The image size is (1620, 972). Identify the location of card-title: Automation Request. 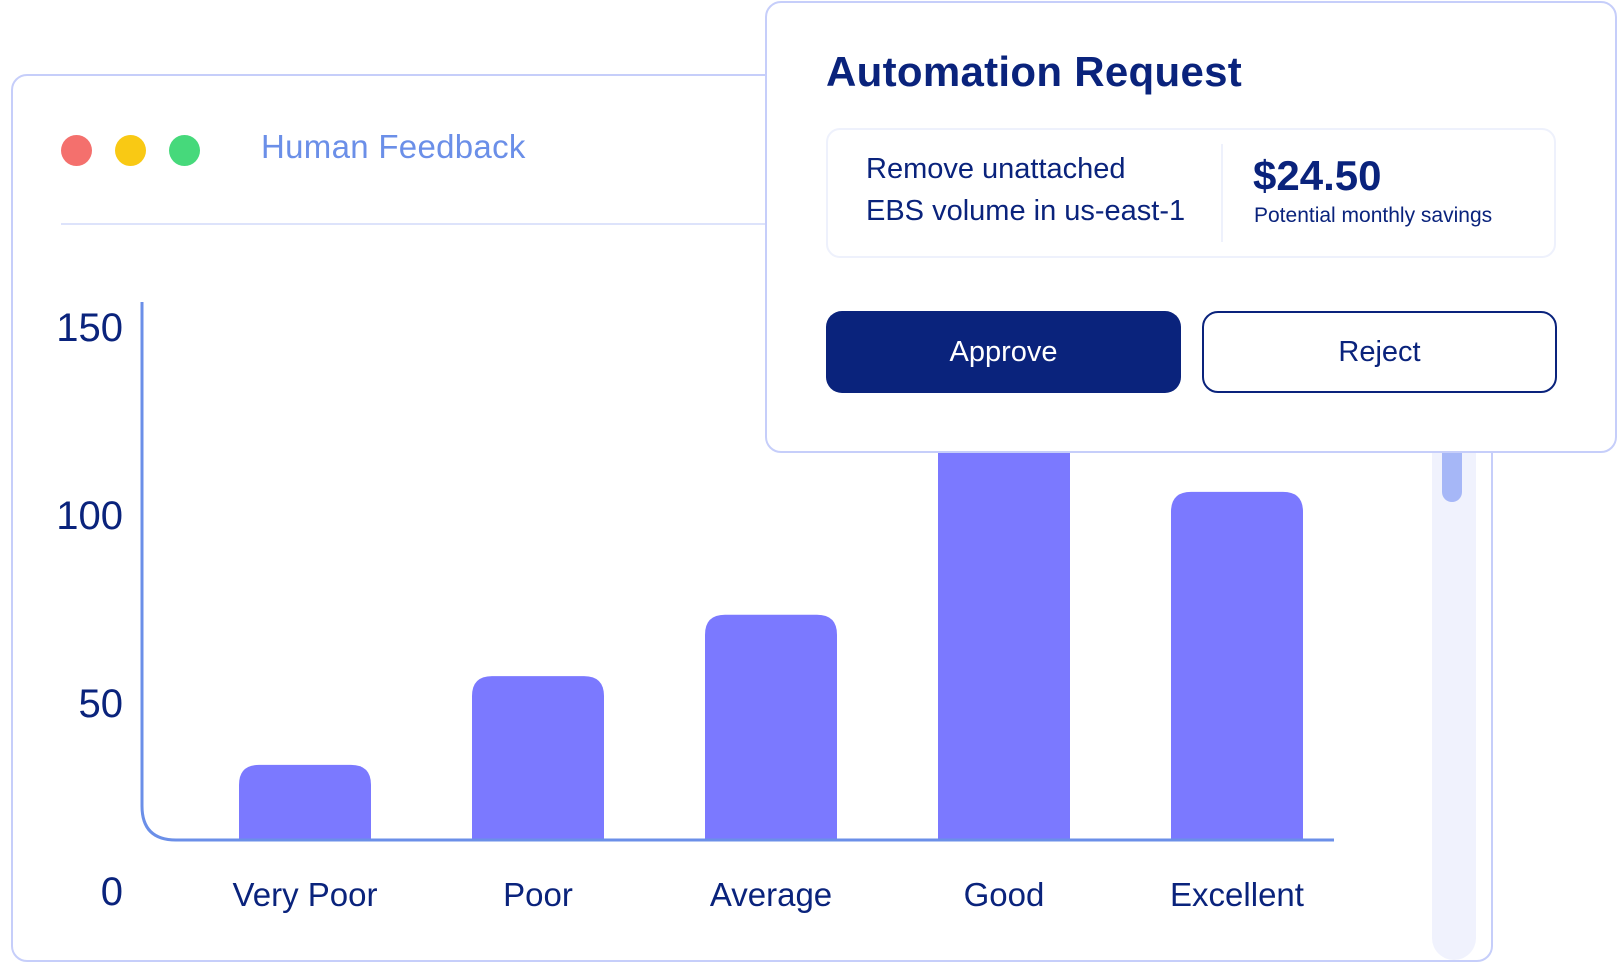
(1034, 71).